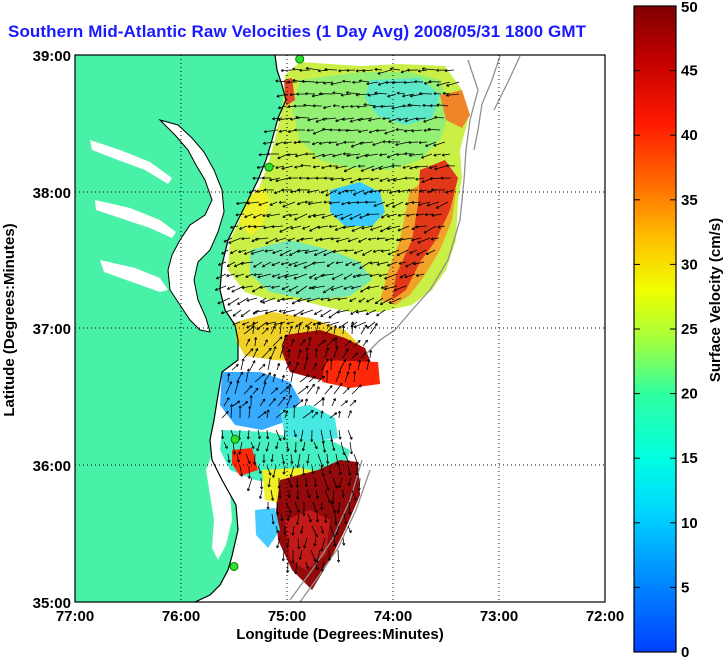  What do you see at coordinates (235, 439) in the screenshot?
I see `station-marker` at bounding box center [235, 439].